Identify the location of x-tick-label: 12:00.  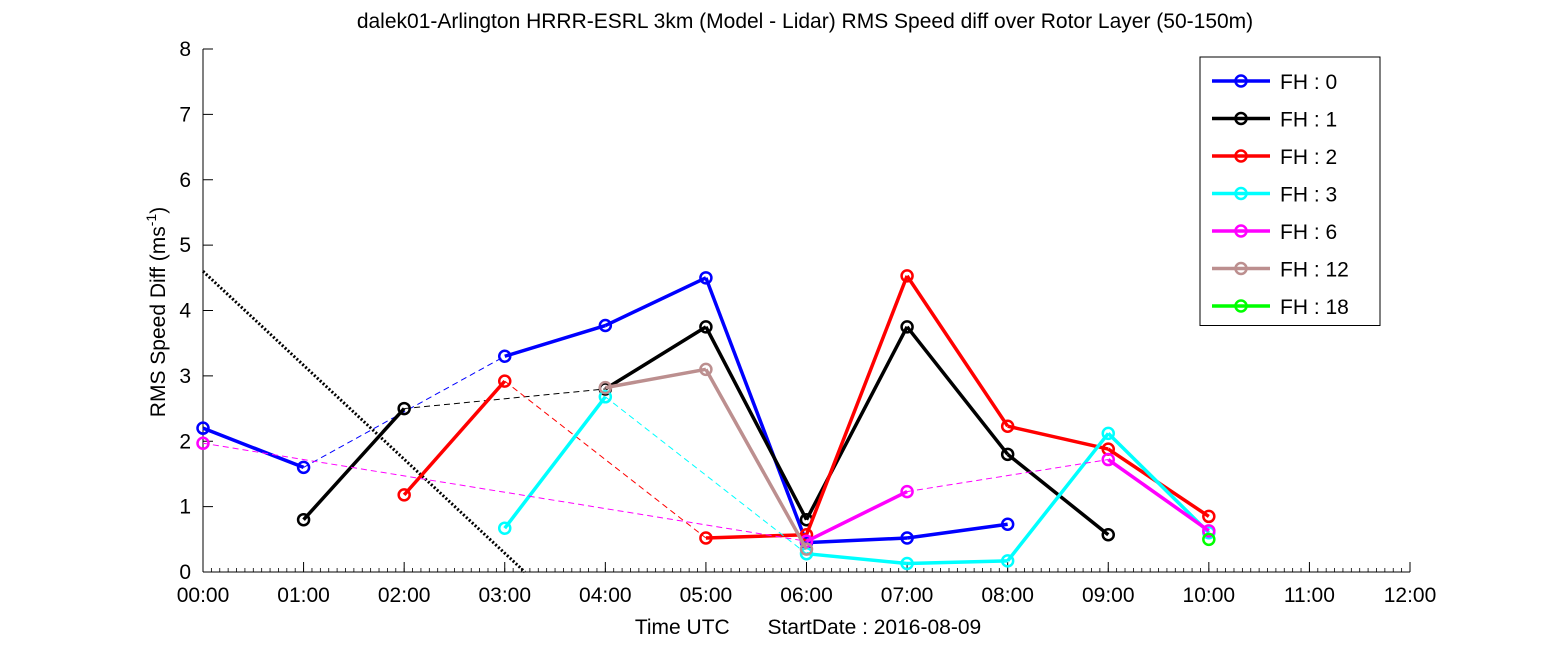
(1410, 595).